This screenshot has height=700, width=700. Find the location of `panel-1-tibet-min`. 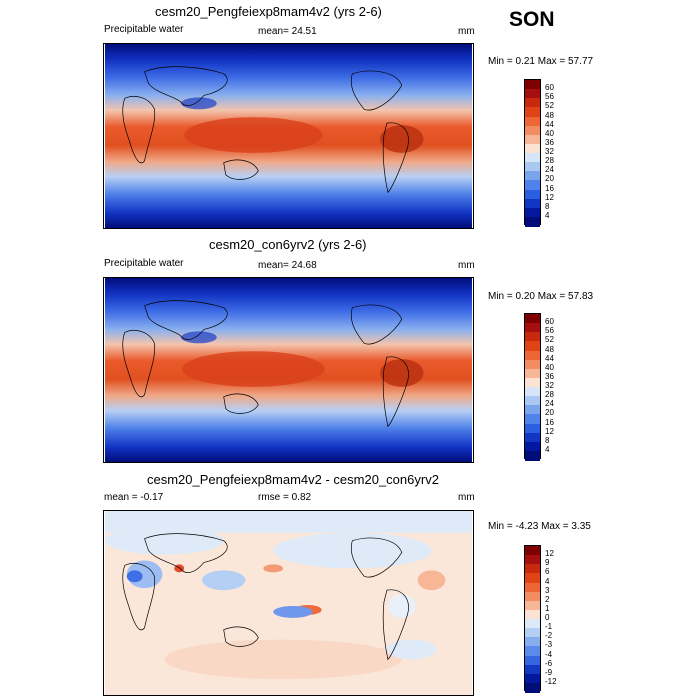

panel-1-tibet-min is located at coordinates (199, 103).